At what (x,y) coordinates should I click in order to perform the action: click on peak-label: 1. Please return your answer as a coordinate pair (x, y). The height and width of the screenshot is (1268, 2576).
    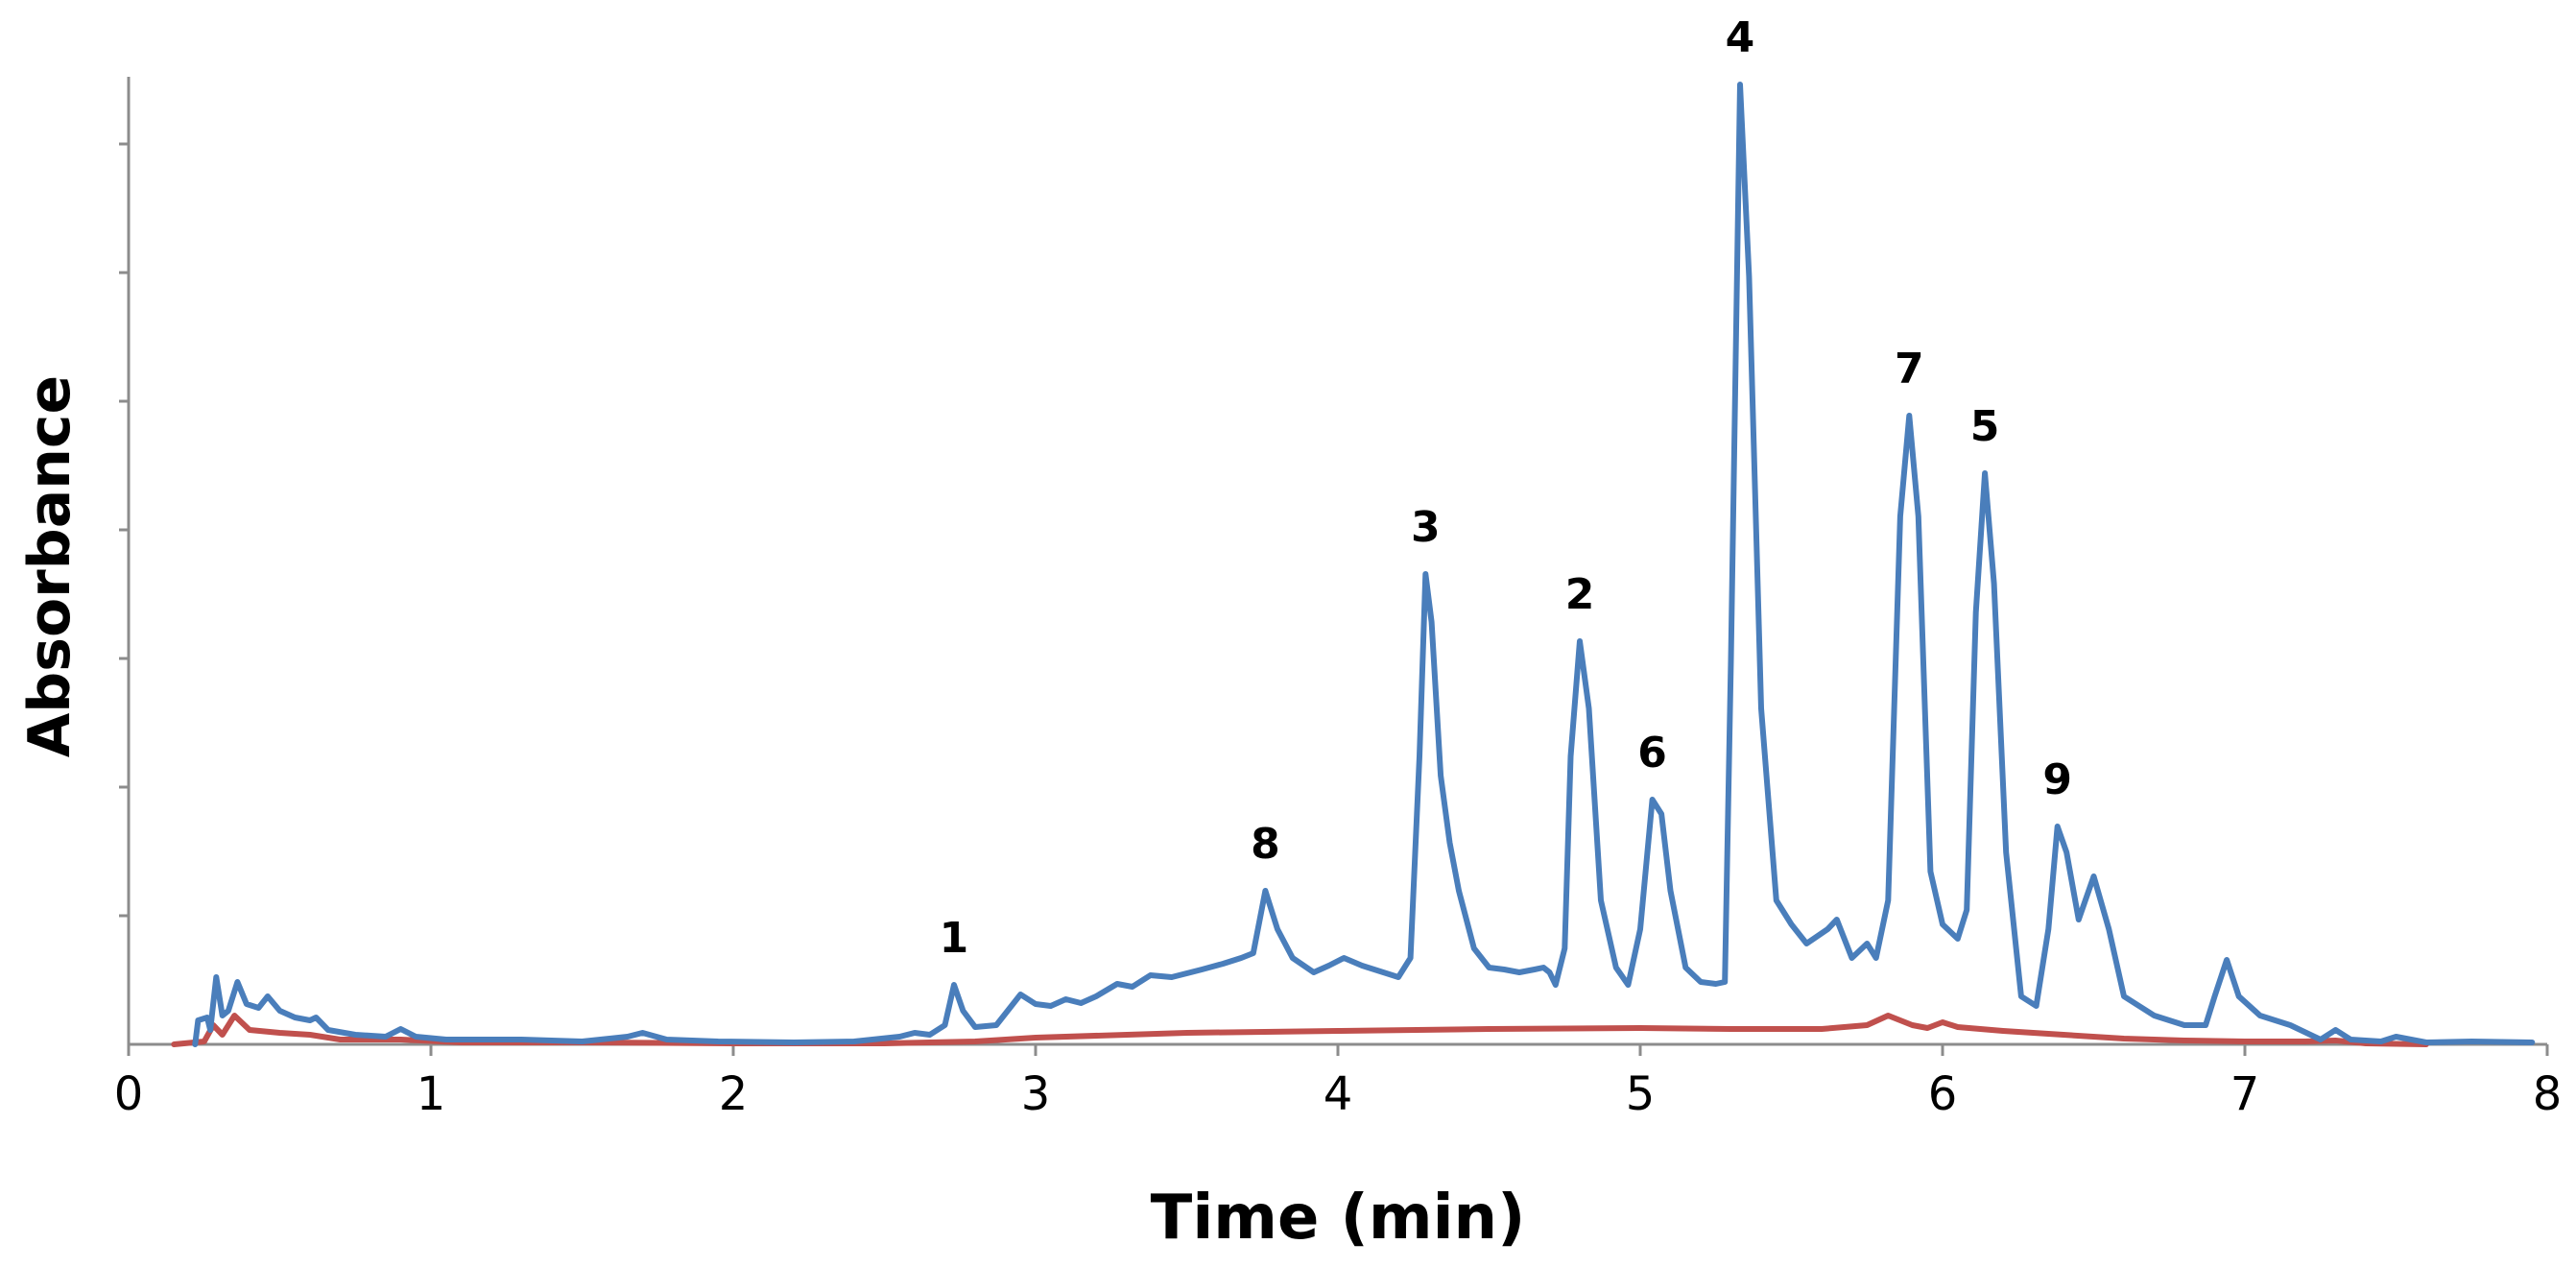
    Looking at the image, I should click on (954, 938).